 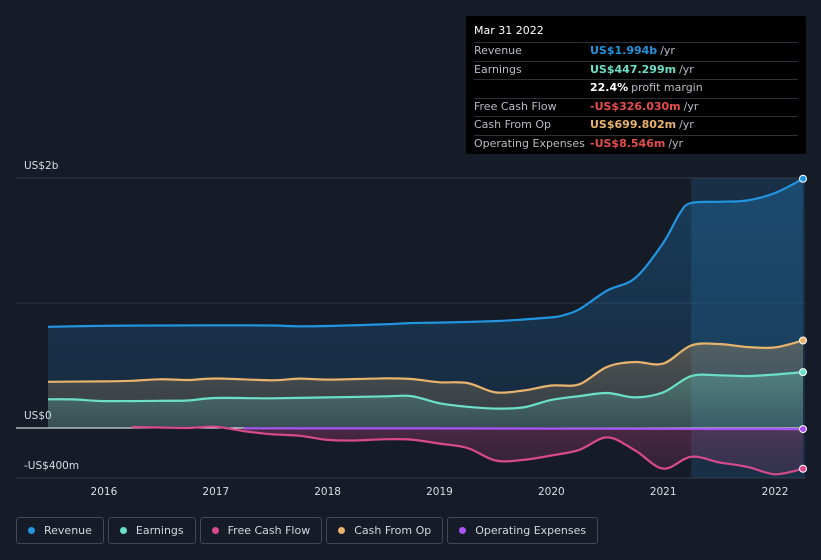 What do you see at coordinates (425, 390) in the screenshot?
I see `line-earnings` at bounding box center [425, 390].